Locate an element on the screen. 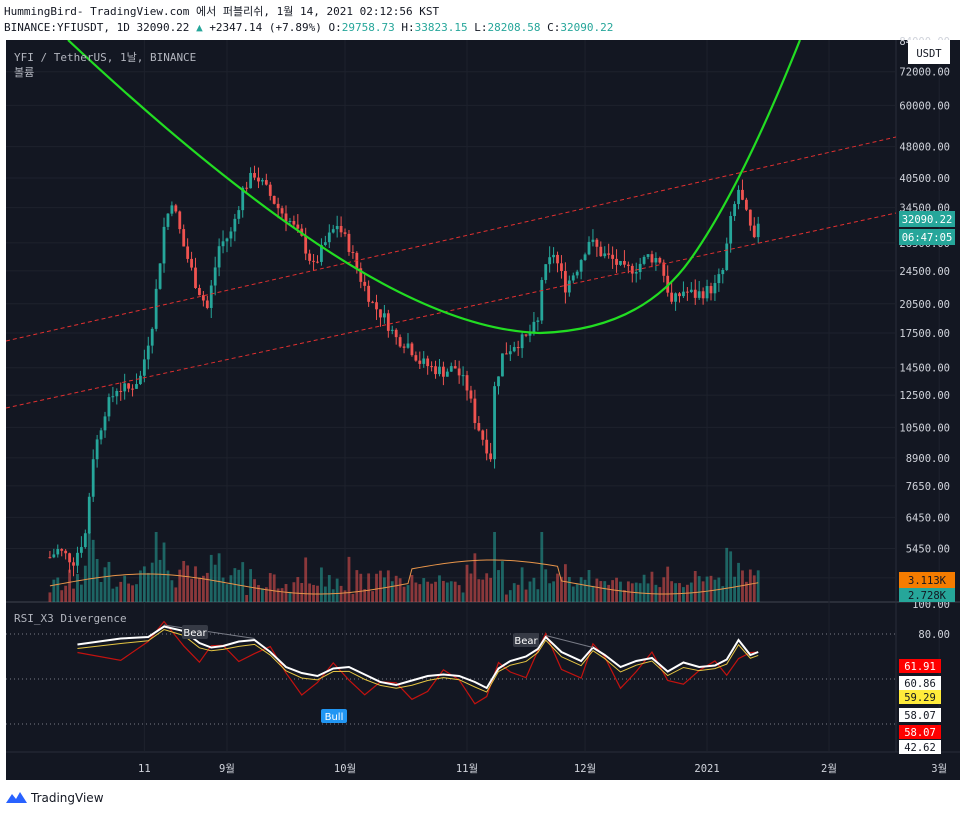 Image resolution: width=966 pixels, height=814 pixels. rsi-tag: 59.29 is located at coordinates (920, 698).